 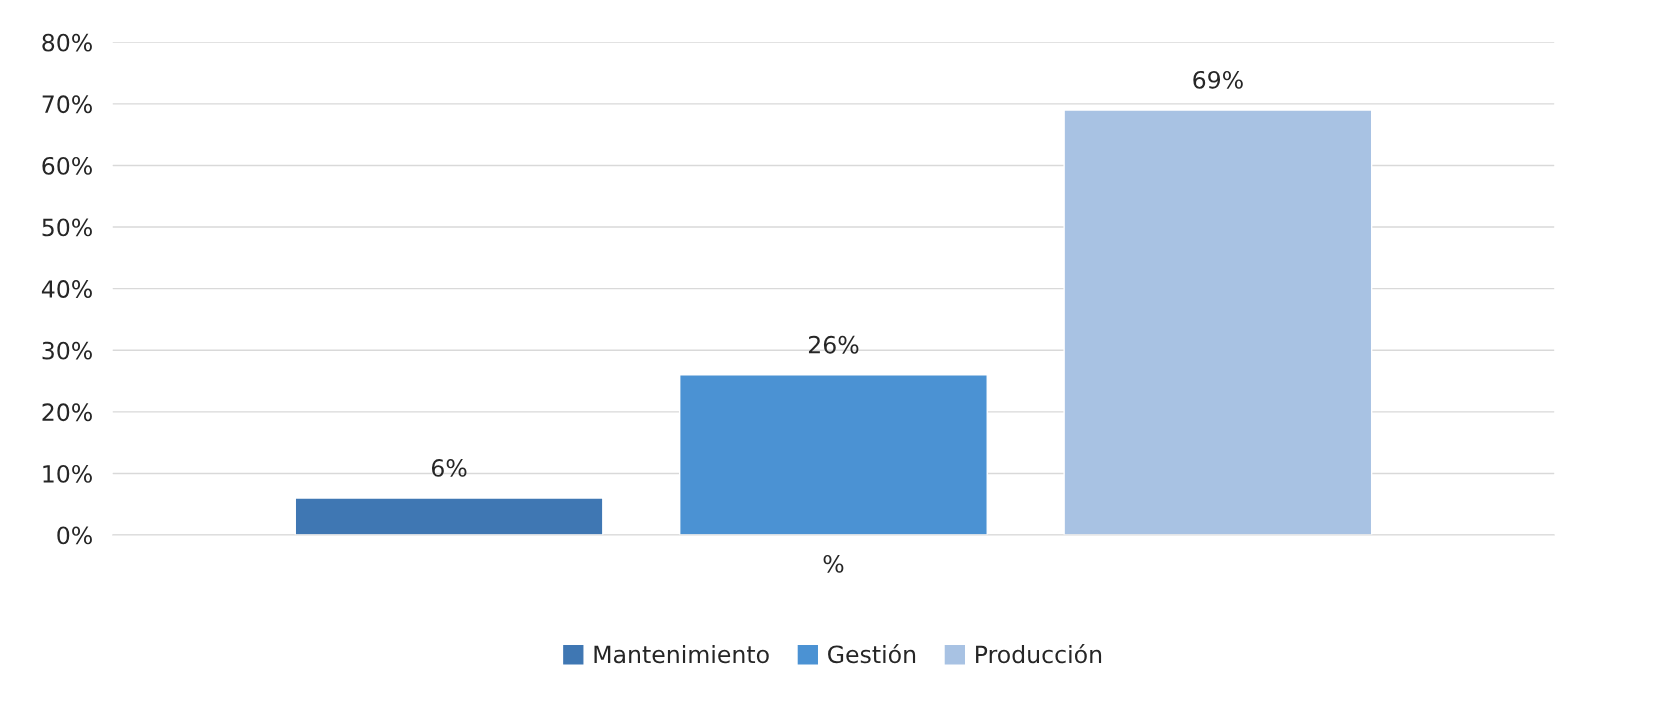 I want to click on y-tick-label: 0%, so click(x=74, y=535).